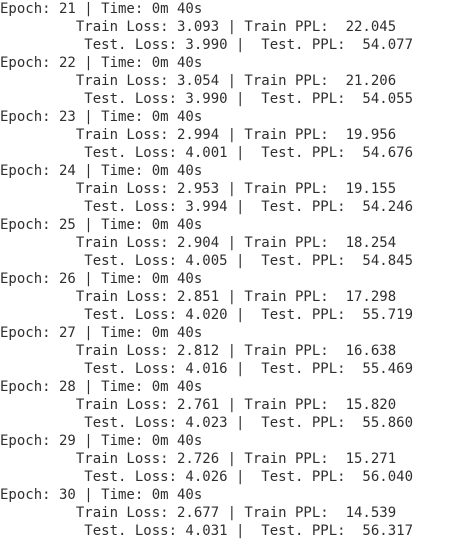 The width and height of the screenshot is (459, 548). Describe the element at coordinates (101, 333) in the screenshot. I see `log-line-epoch-27: Epoch: 27 | Time: 0m 40s` at that location.